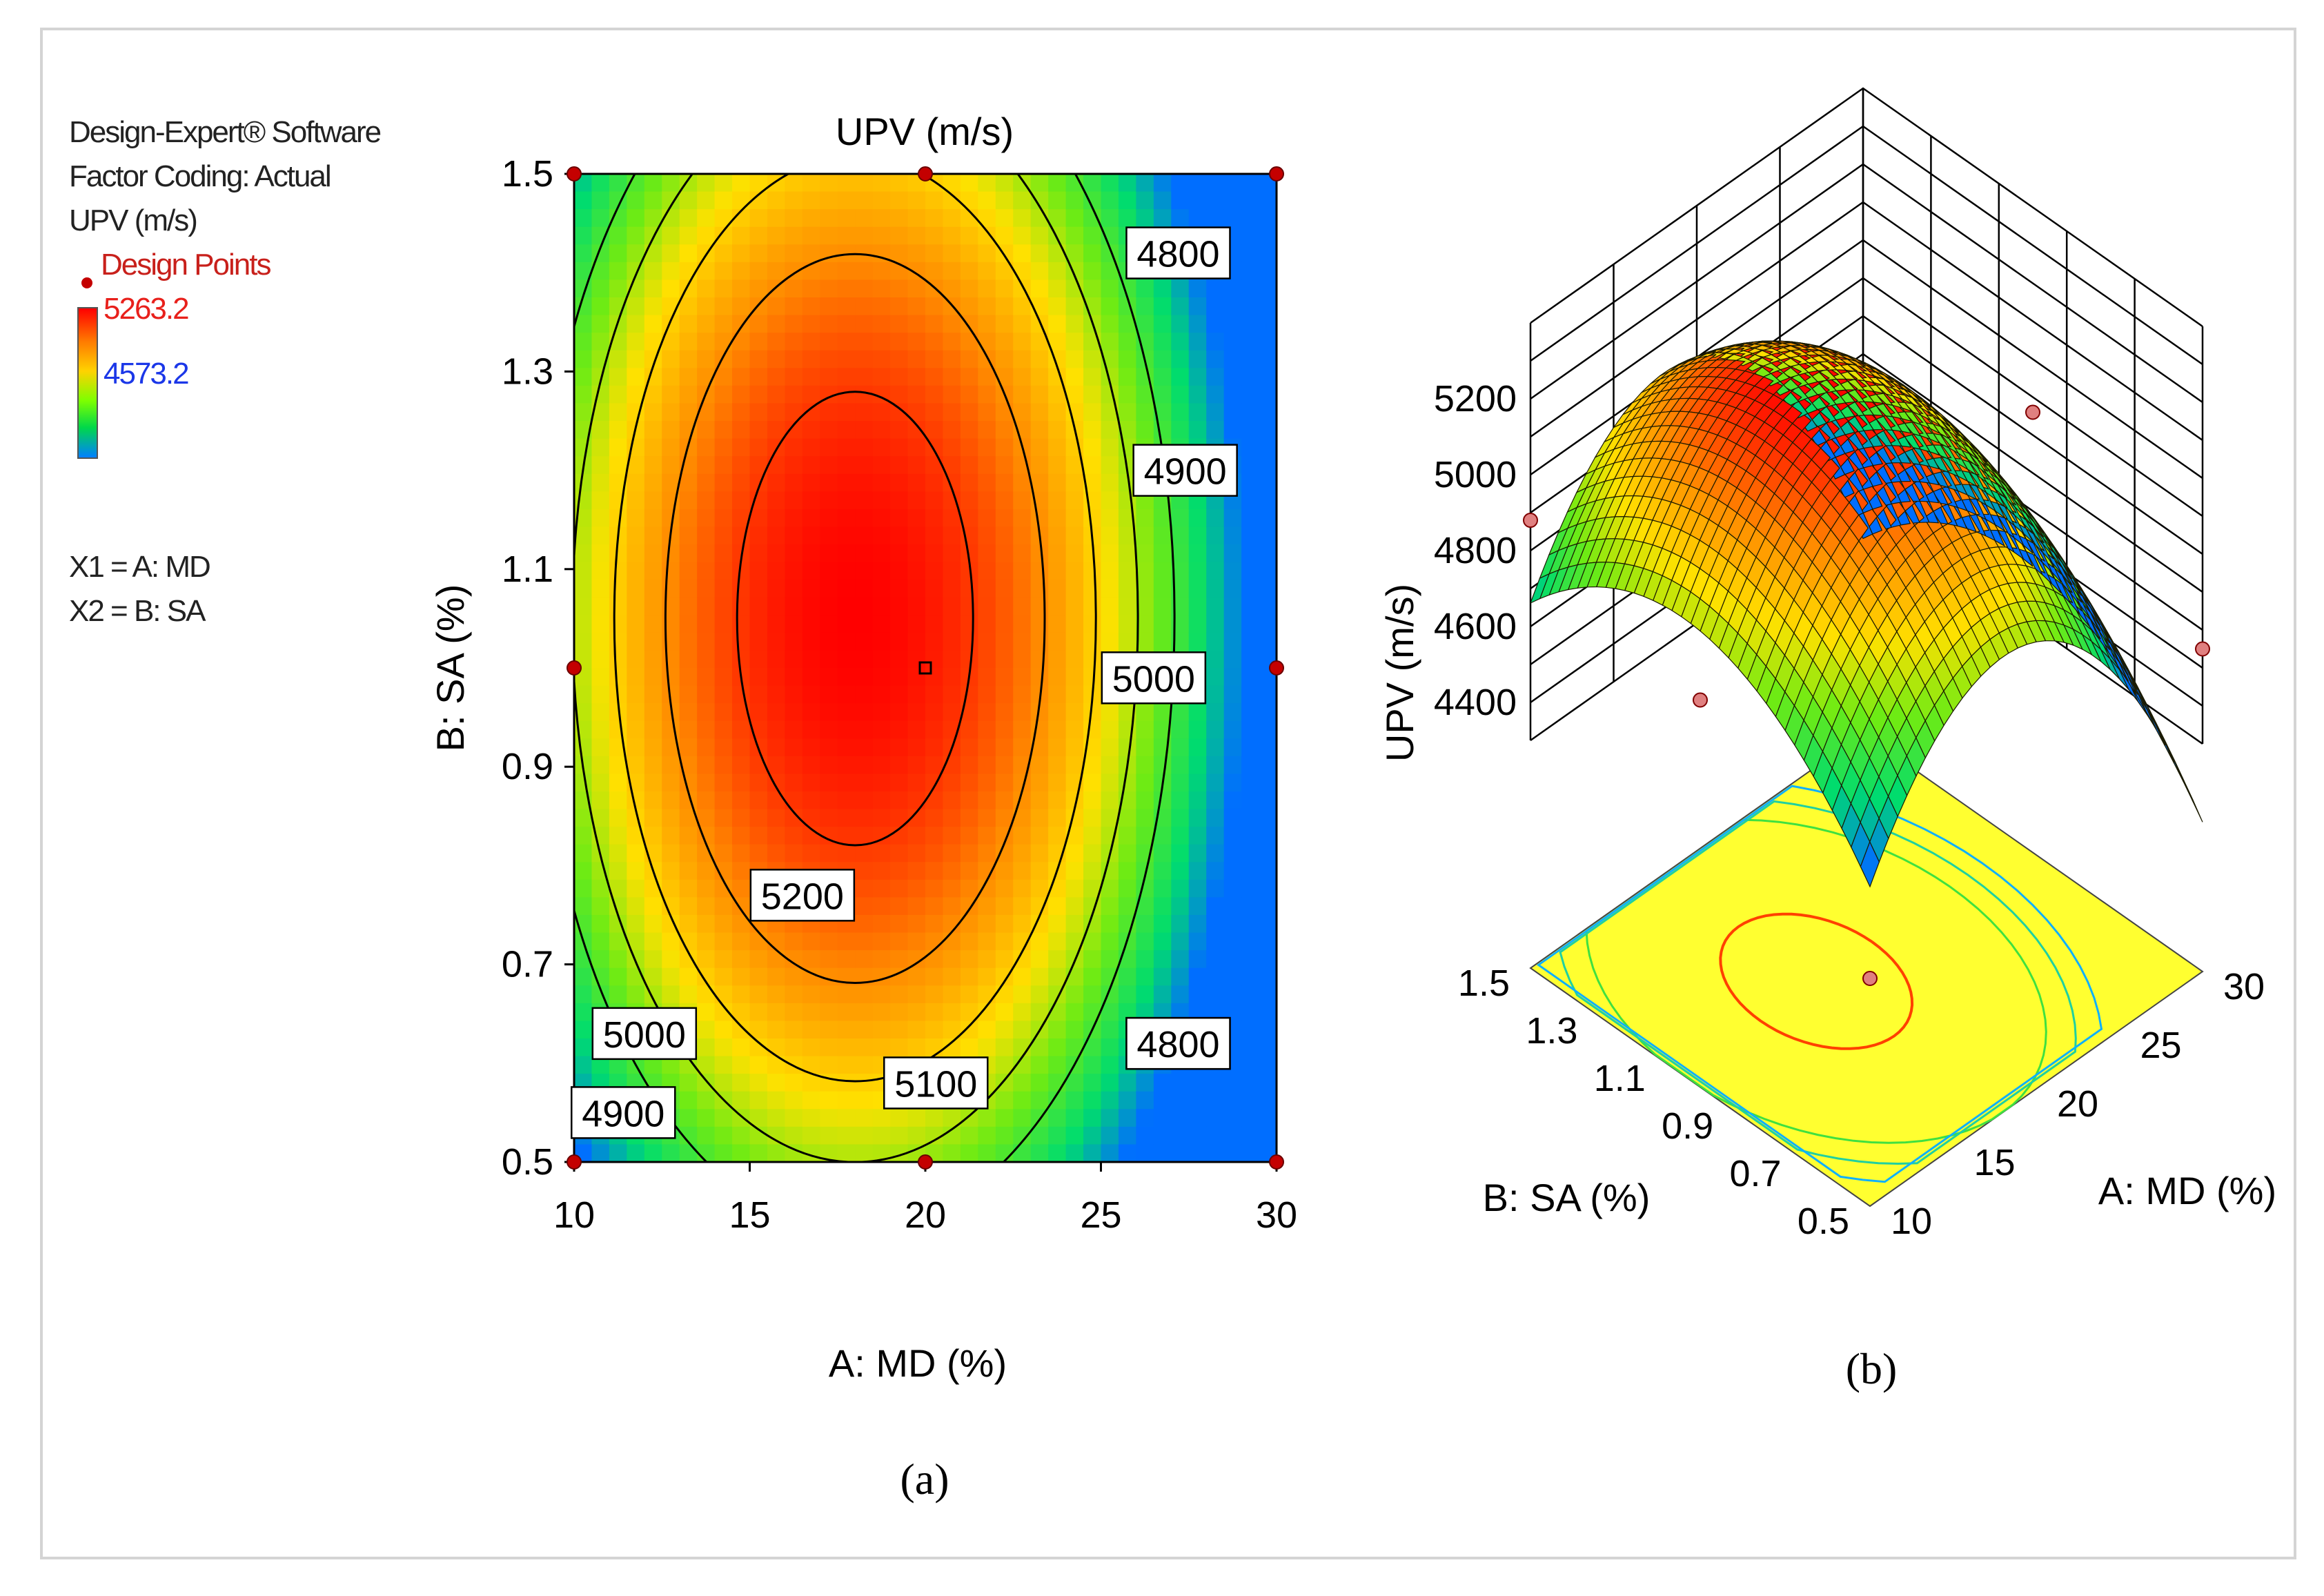  Describe the element at coordinates (1687, 1126) in the screenshot. I see `b-y-tick-label: 0.9` at that location.